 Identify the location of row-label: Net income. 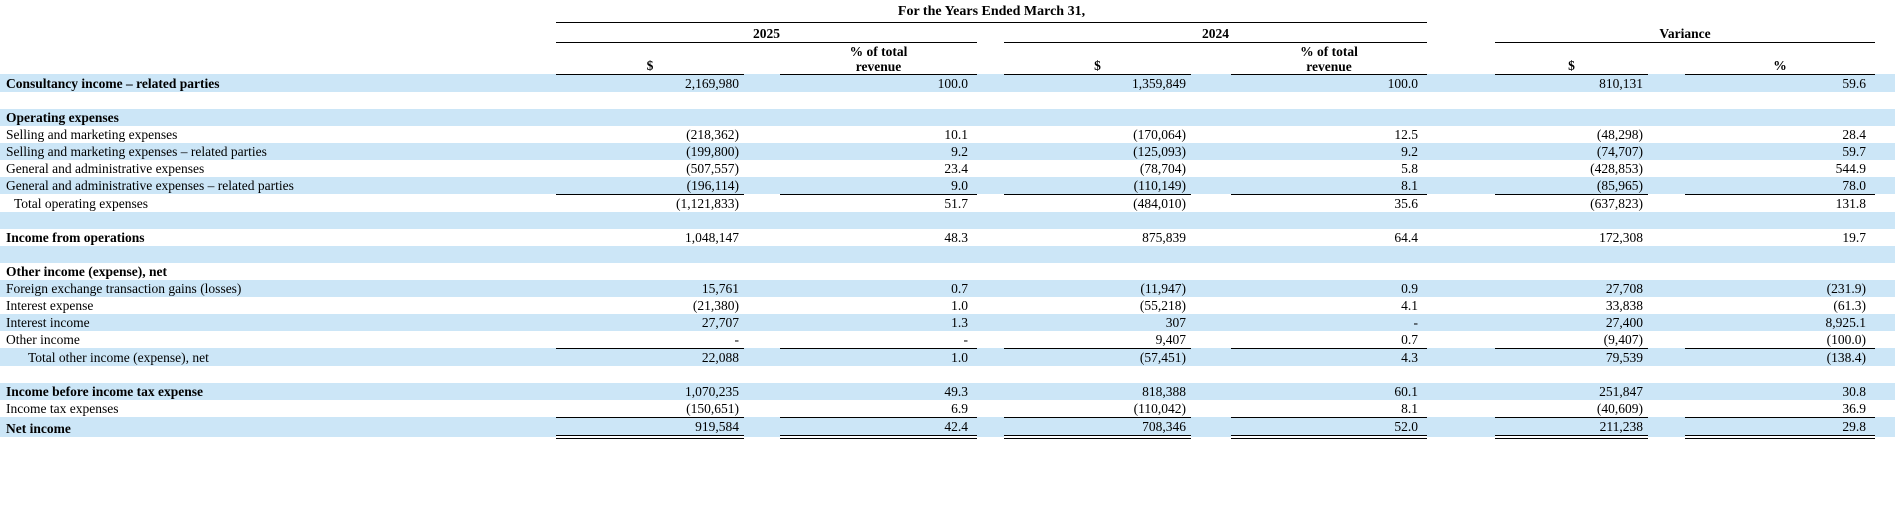
(38, 428).